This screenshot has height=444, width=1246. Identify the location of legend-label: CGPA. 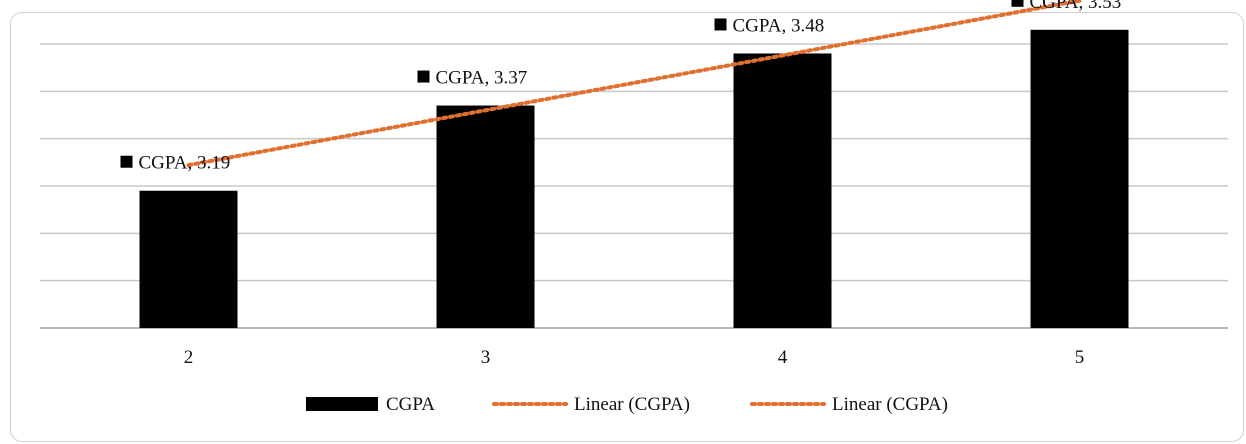
(410, 404).